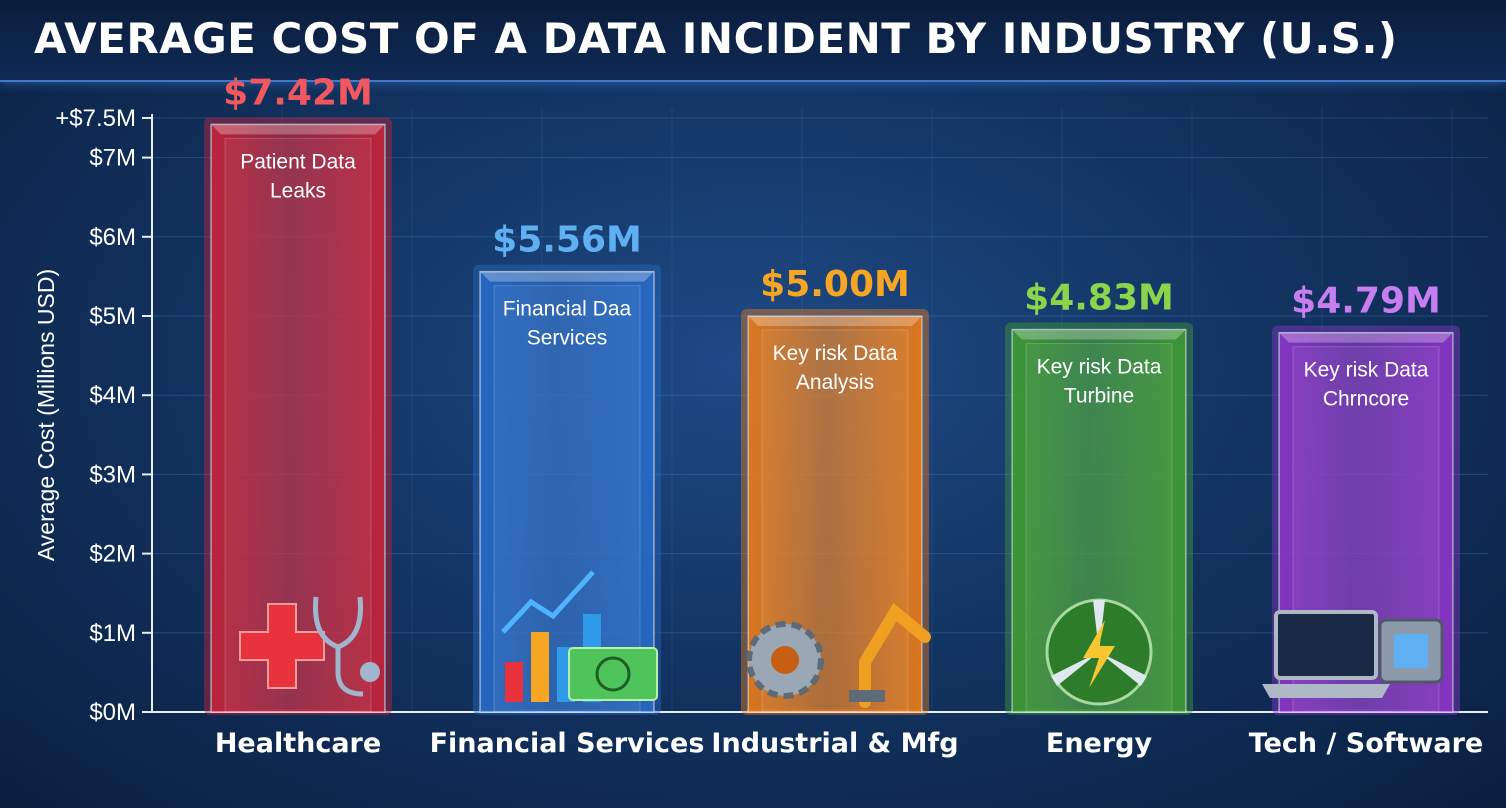 This screenshot has height=808, width=1506. Describe the element at coordinates (112, 316) in the screenshot. I see `y-tick-label: $5M` at that location.